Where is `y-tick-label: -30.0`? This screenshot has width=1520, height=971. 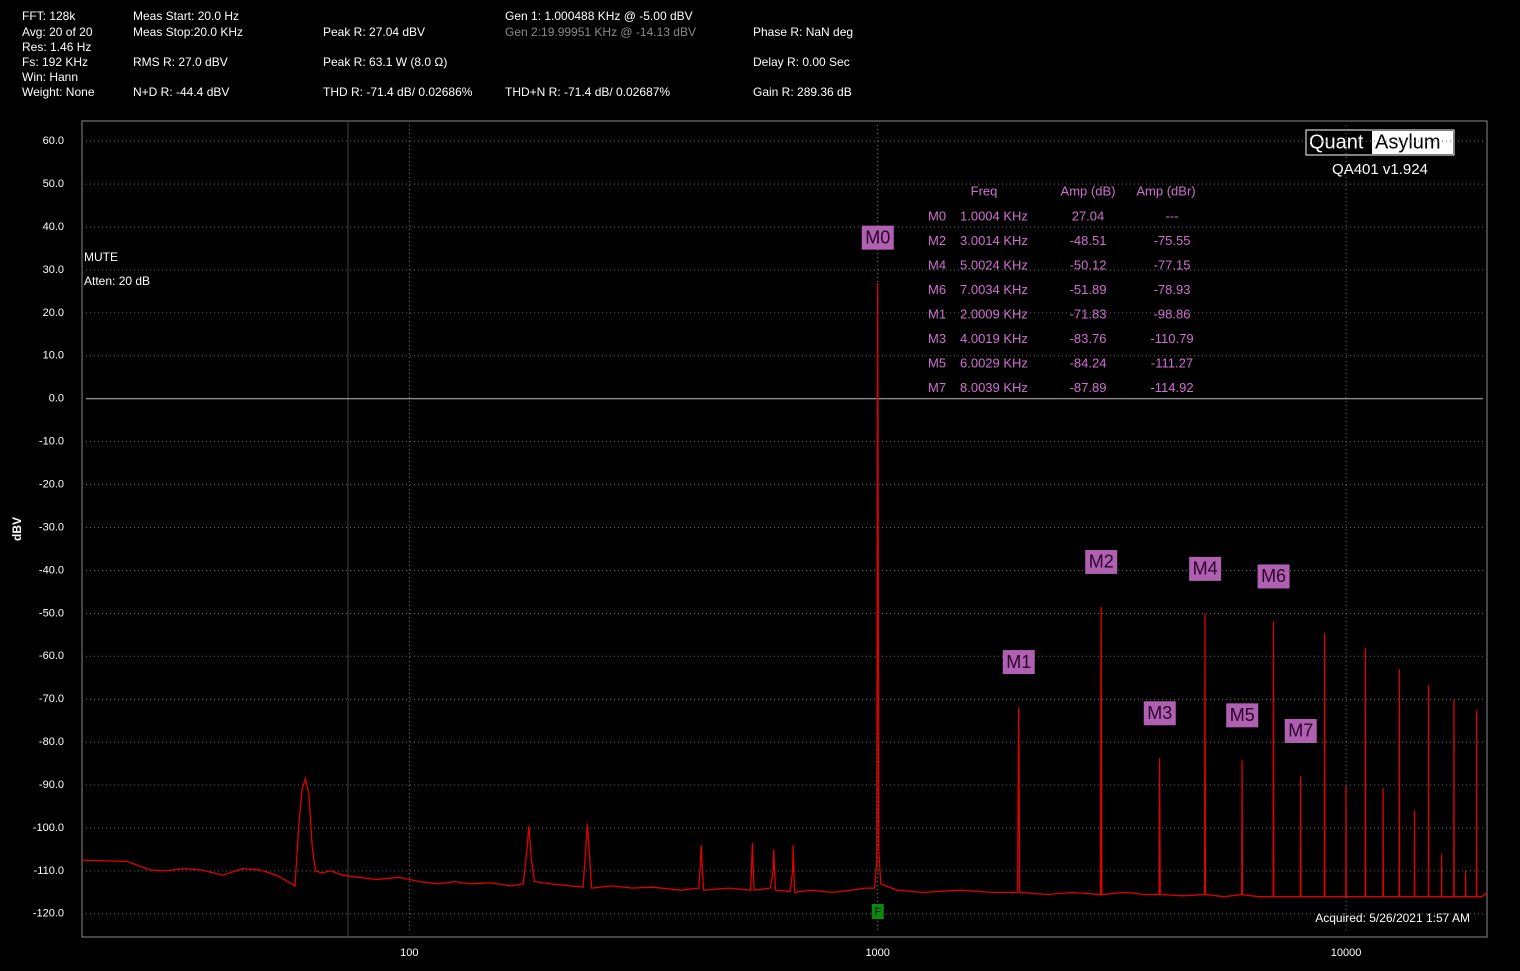
y-tick-label: -30.0 is located at coordinates (51, 527).